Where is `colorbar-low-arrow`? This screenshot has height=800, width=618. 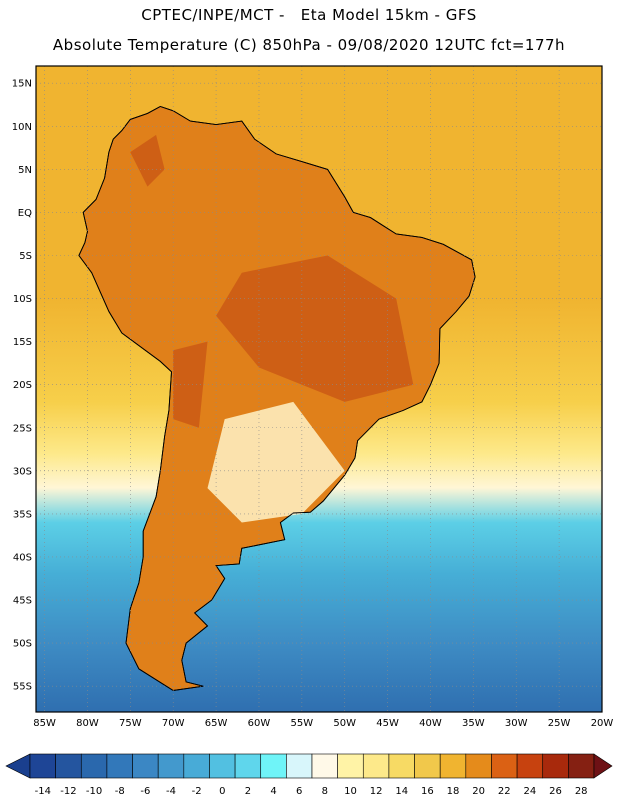 colorbar-low-arrow is located at coordinates (18, 766).